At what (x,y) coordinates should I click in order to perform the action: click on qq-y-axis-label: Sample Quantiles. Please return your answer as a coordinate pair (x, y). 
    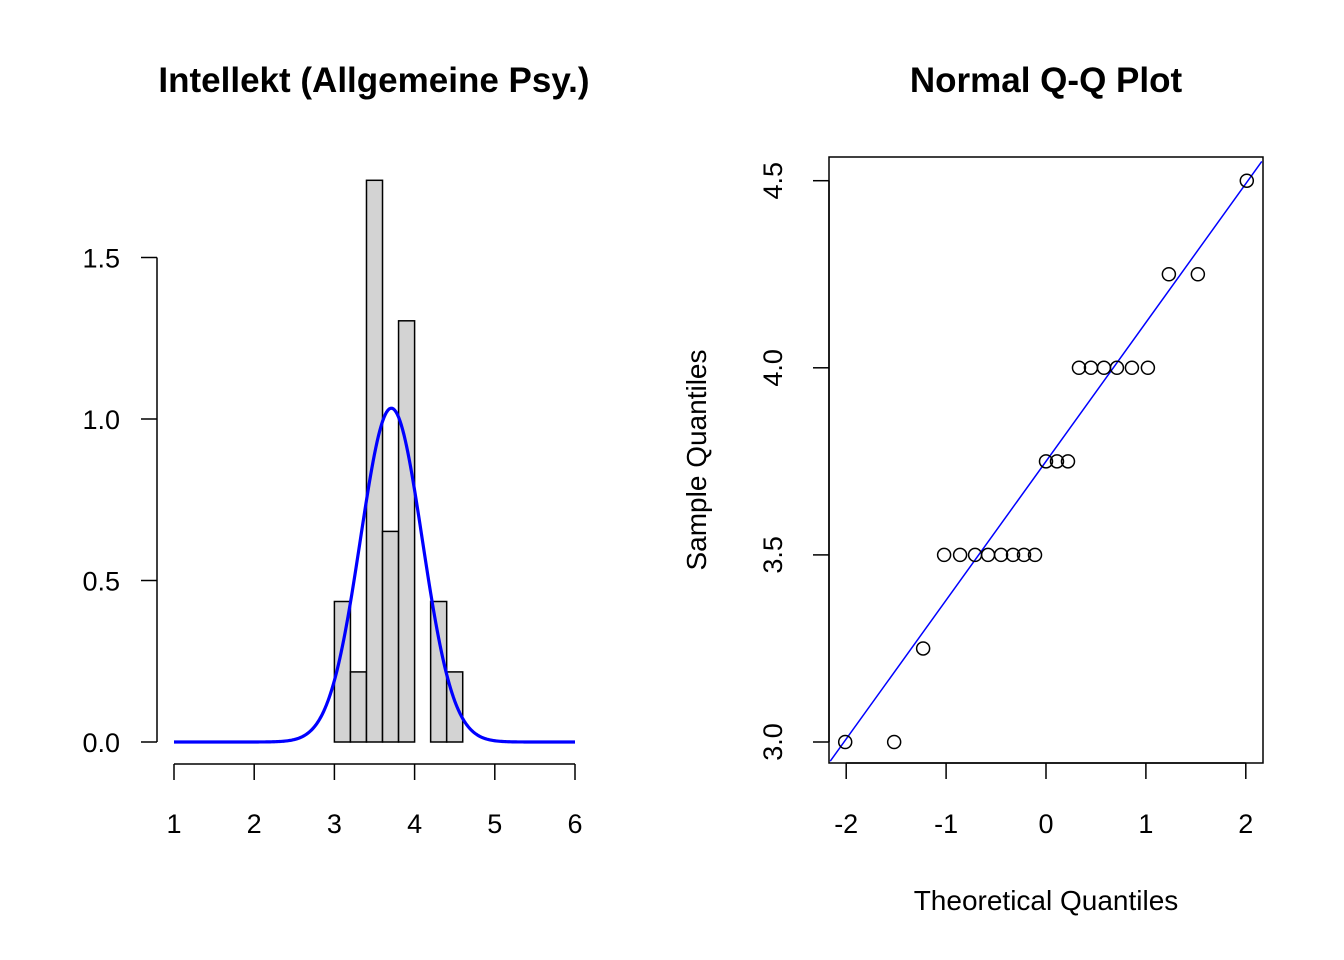
    Looking at the image, I should click on (696, 459).